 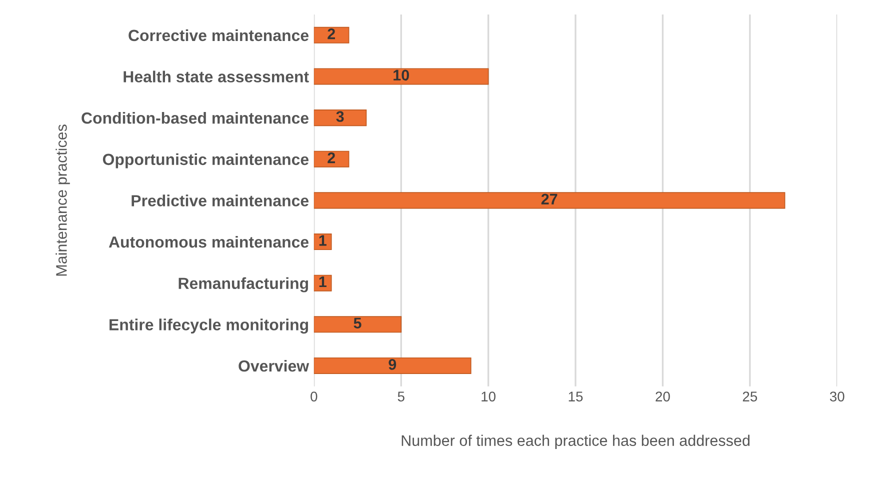 I want to click on data-label: 27, so click(x=549, y=199).